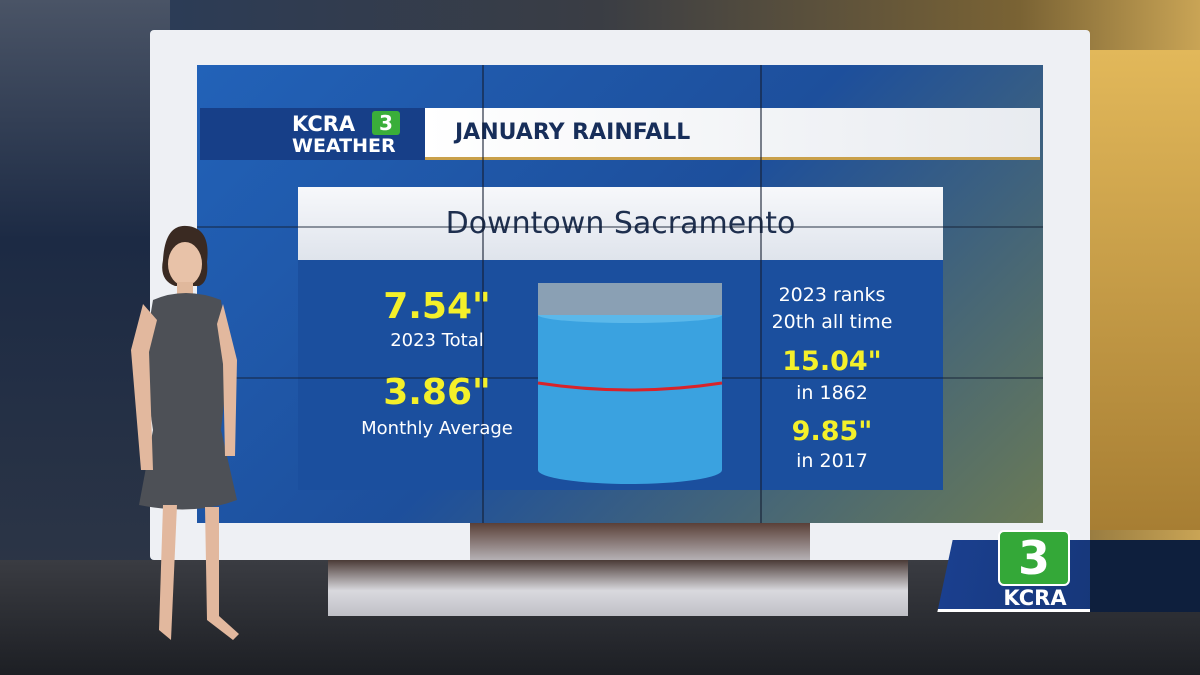 This screenshot has height=675, width=1200. What do you see at coordinates (618, 588) in the screenshot?
I see `platform` at bounding box center [618, 588].